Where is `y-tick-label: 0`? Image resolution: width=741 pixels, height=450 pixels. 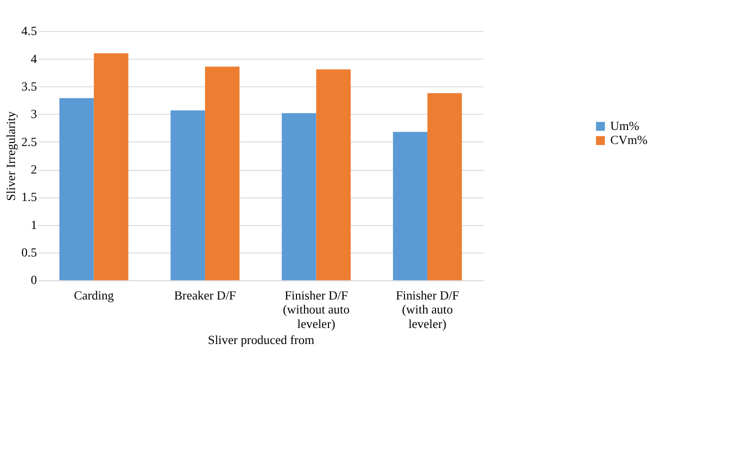
y-tick-label: 0 is located at coordinates (33, 280).